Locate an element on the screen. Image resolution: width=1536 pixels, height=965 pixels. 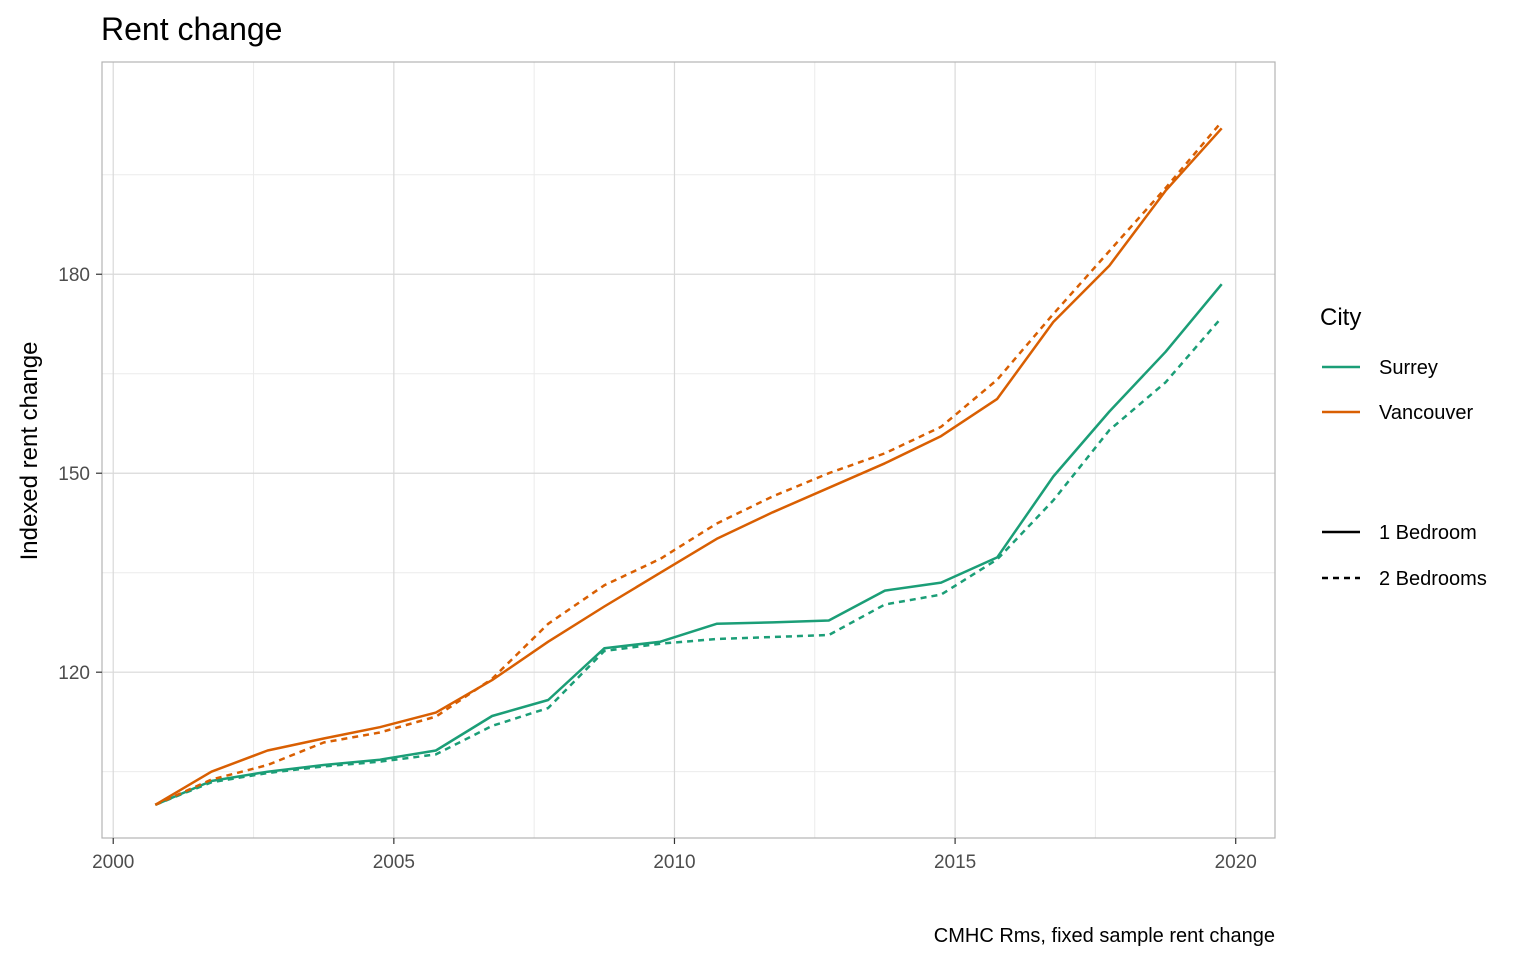
x-tick-label: 2020 is located at coordinates (1236, 862).